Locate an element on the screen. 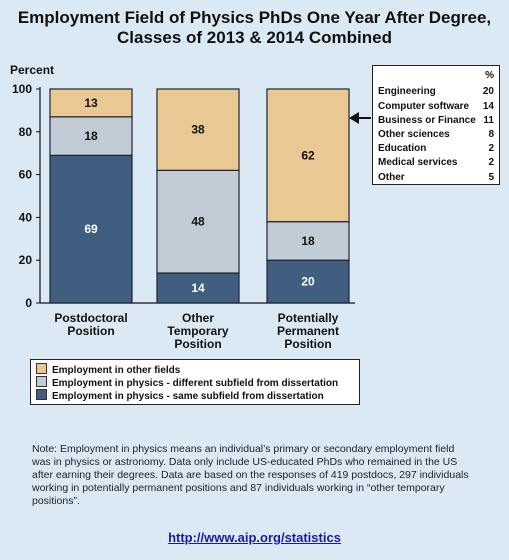 The image size is (509, 560). y-tick-label: 100 is located at coordinates (22, 89).